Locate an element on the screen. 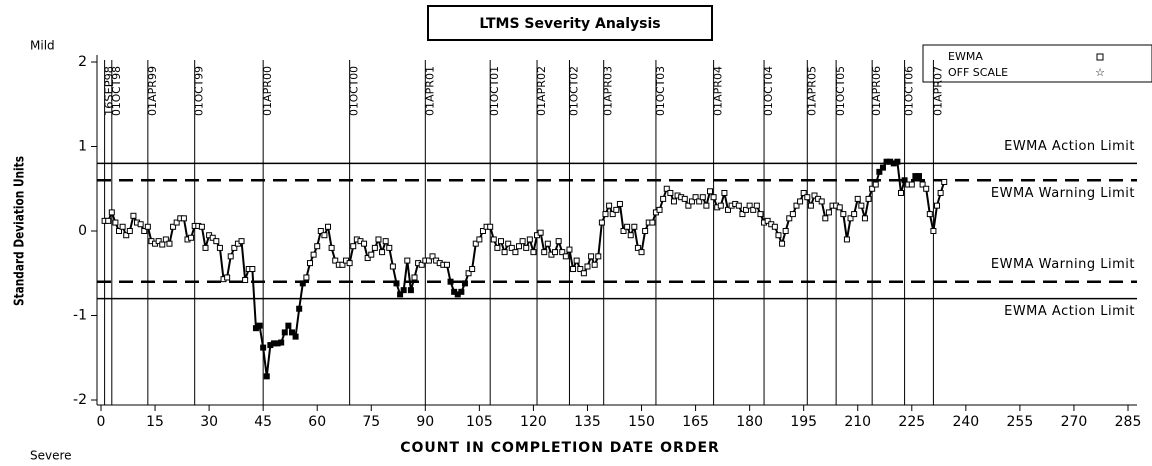 The image size is (1152, 466). legend-symbol: ☆ is located at coordinates (1100, 72).